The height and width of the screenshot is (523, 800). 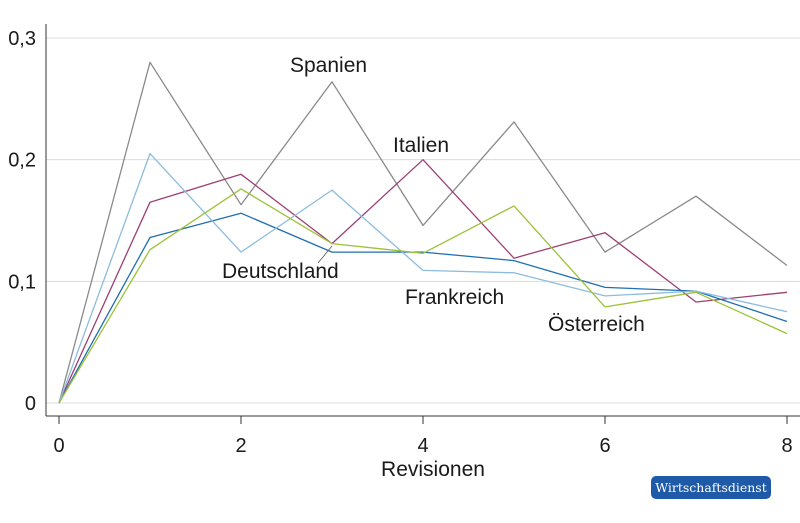 I want to click on series-label: Österreich, so click(x=596, y=324).